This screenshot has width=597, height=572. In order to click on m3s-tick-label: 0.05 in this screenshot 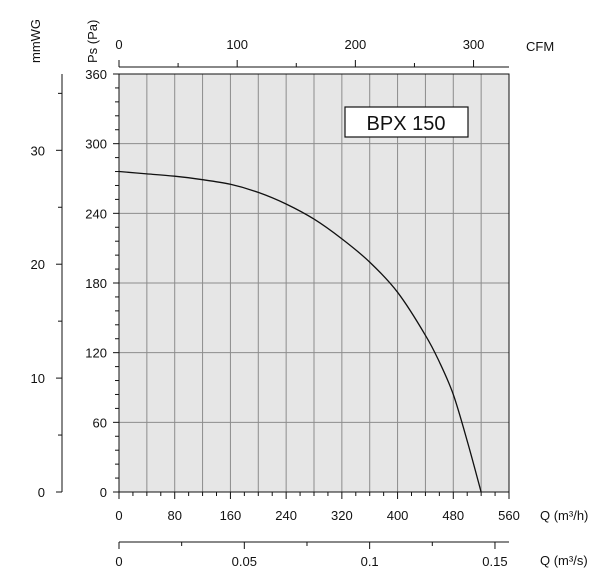, I will do `click(244, 561)`.